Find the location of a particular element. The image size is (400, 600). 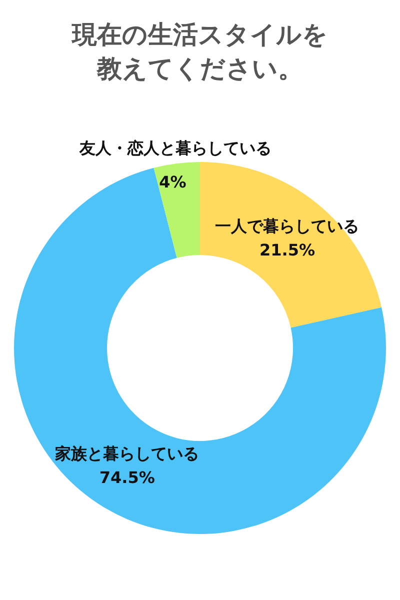

data-label: 21.5% is located at coordinates (287, 250).